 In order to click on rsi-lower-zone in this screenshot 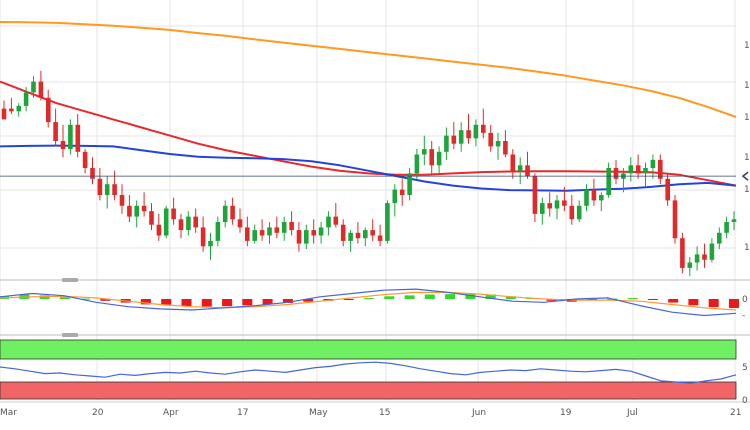, I will do `click(368, 390)`.